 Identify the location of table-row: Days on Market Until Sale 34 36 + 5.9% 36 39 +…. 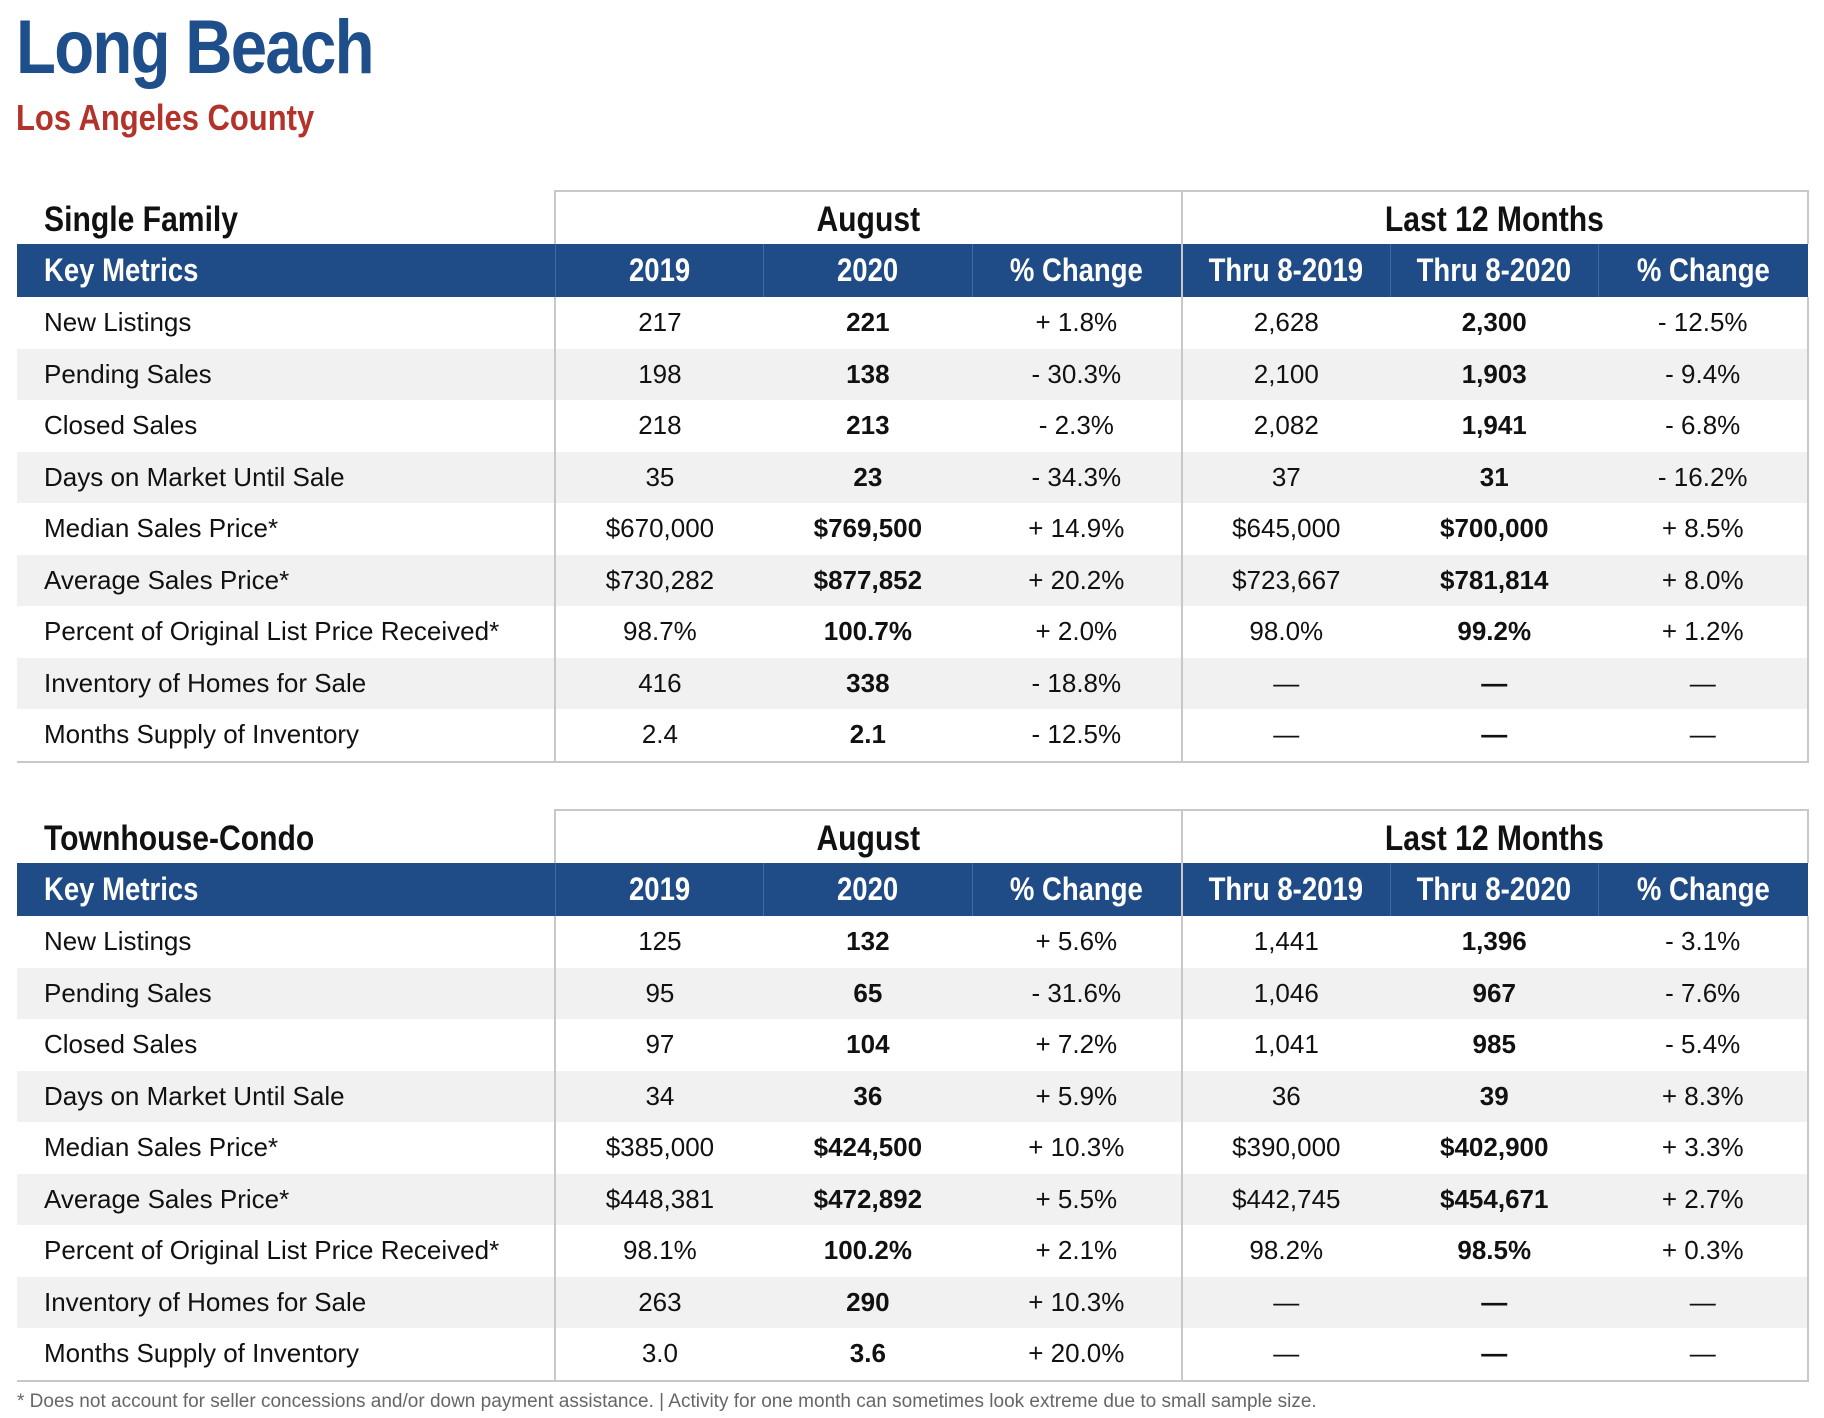
(913, 1096).